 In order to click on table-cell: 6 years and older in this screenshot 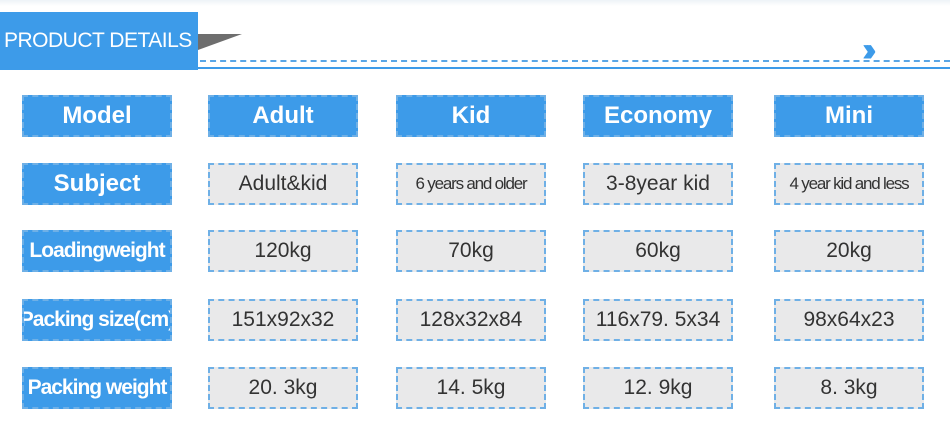, I will do `click(471, 184)`.